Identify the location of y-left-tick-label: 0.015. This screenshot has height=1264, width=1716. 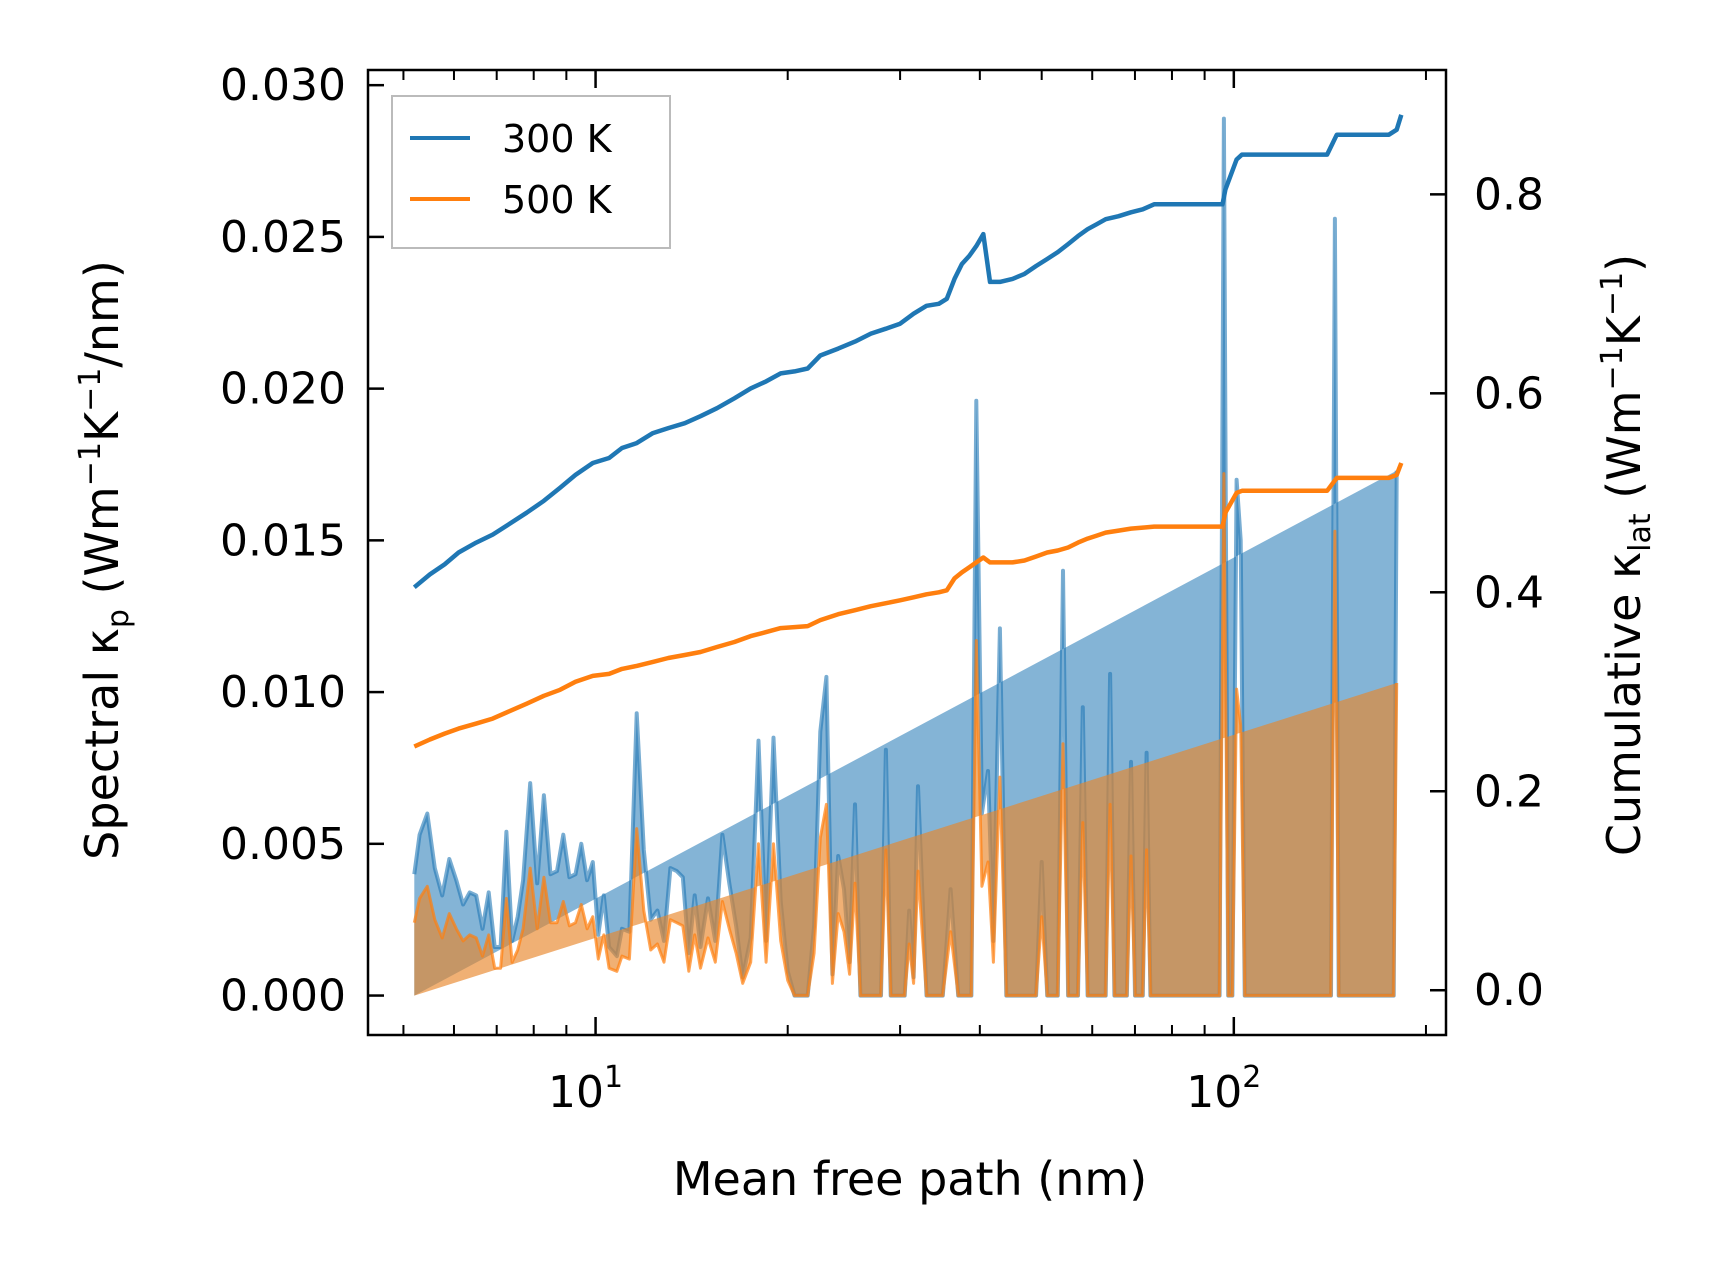
(283, 540).